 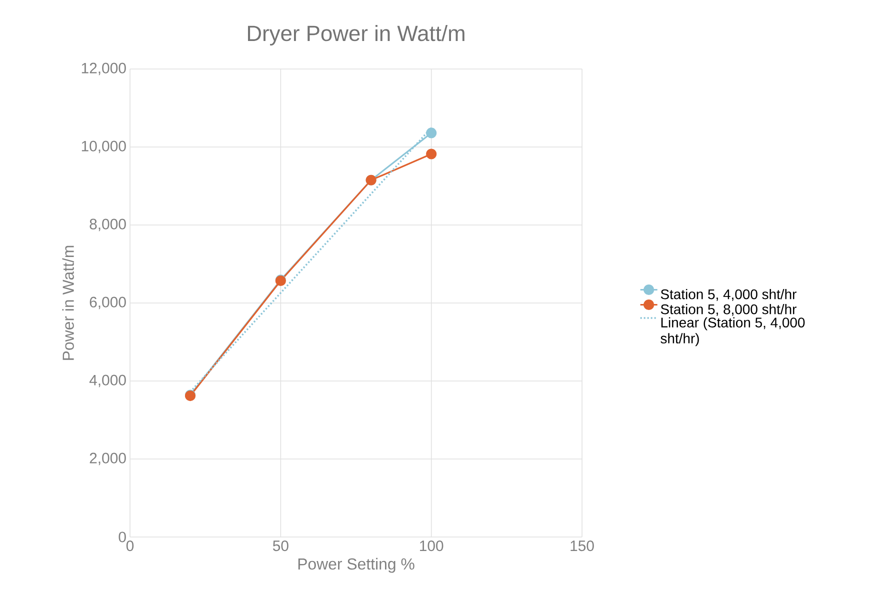 What do you see at coordinates (104, 147) in the screenshot?
I see `y-tick-label: 10,000` at bounding box center [104, 147].